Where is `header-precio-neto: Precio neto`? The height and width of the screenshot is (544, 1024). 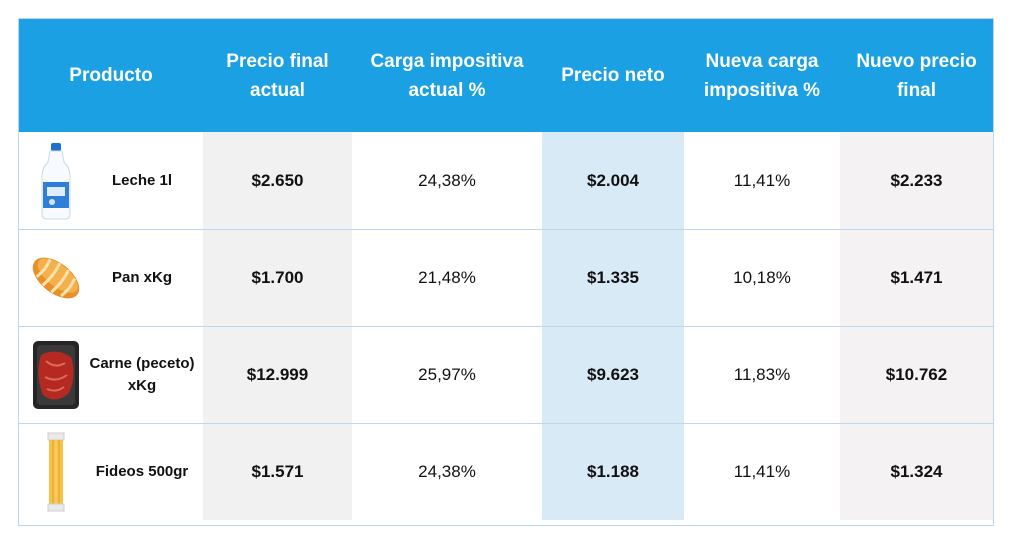
header-precio-neto: Precio neto is located at coordinates (613, 75).